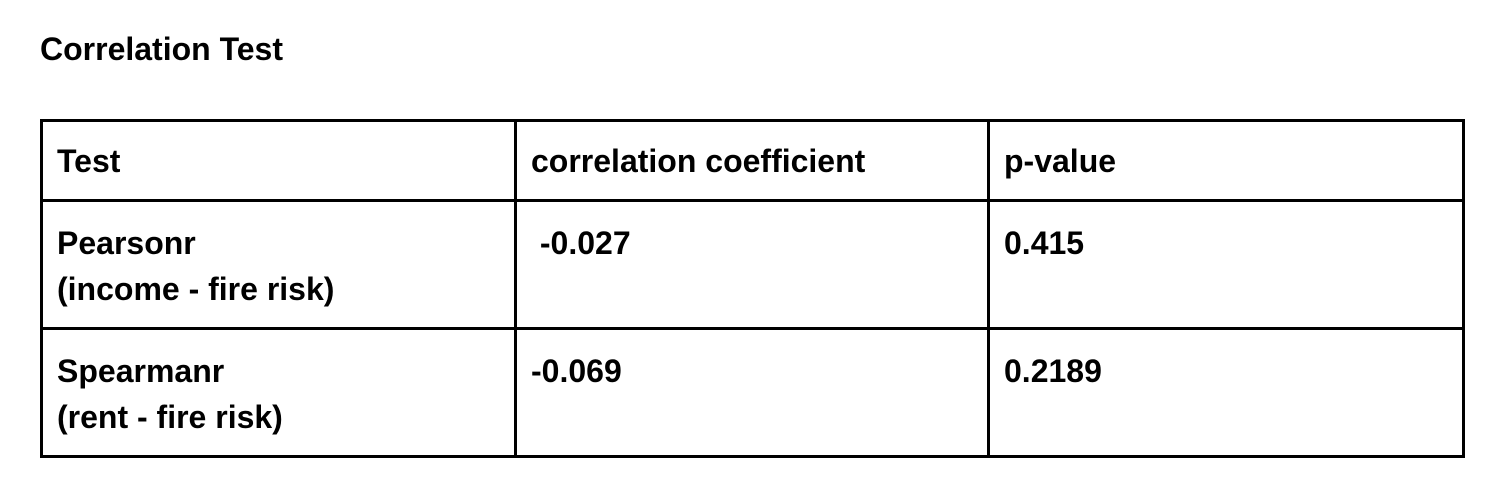  I want to click on test-name: Spearmanr, so click(141, 371).